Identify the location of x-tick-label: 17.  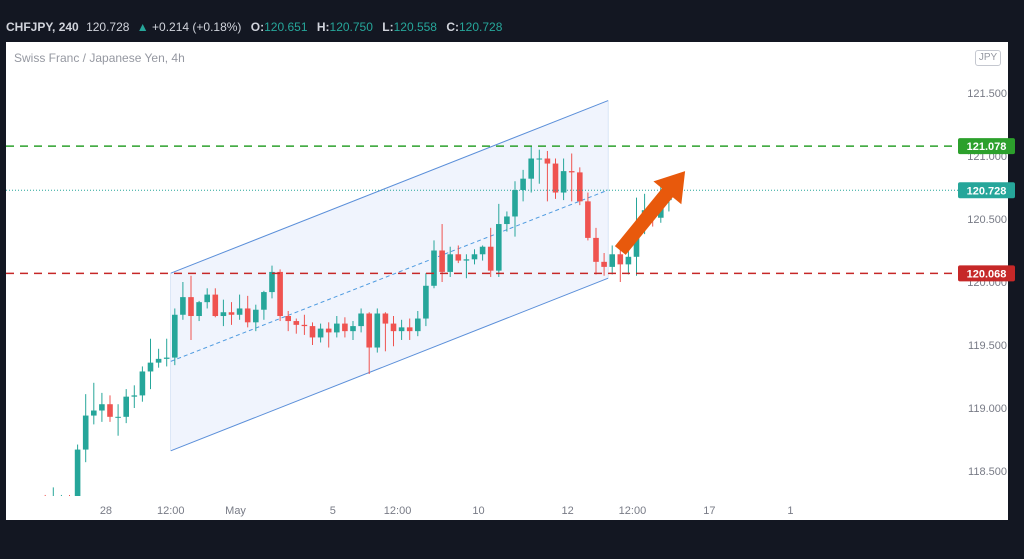
(709, 511).